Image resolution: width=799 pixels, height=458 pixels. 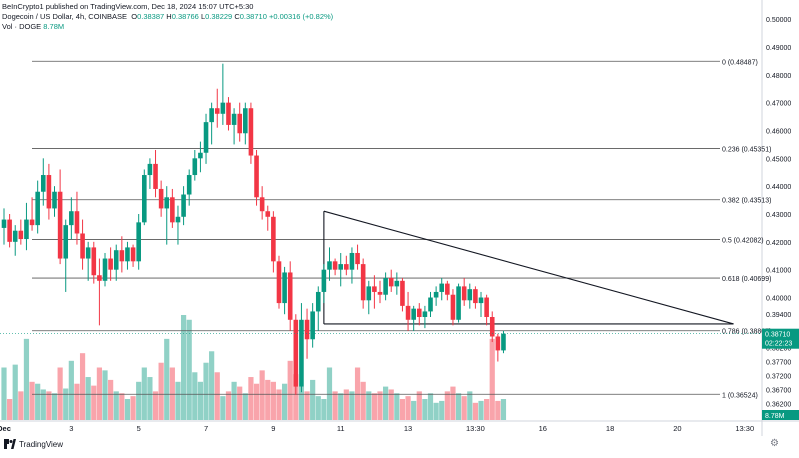 I want to click on y-tick-label: 0.37200, so click(x=778, y=376).